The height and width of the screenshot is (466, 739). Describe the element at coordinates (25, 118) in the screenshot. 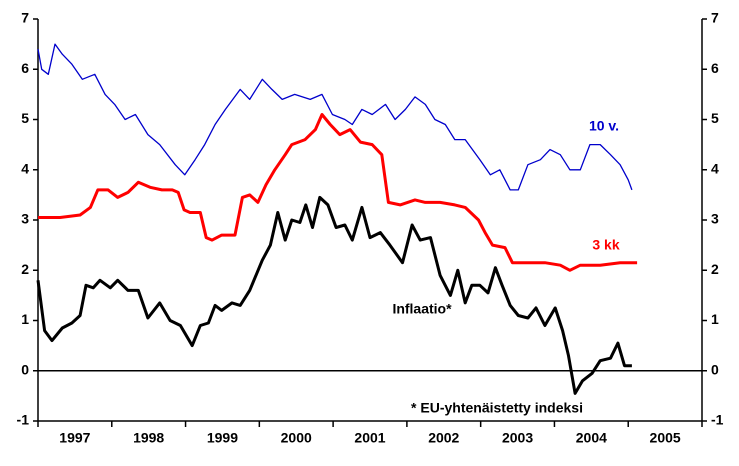

I see `y-tick-label: 5` at that location.